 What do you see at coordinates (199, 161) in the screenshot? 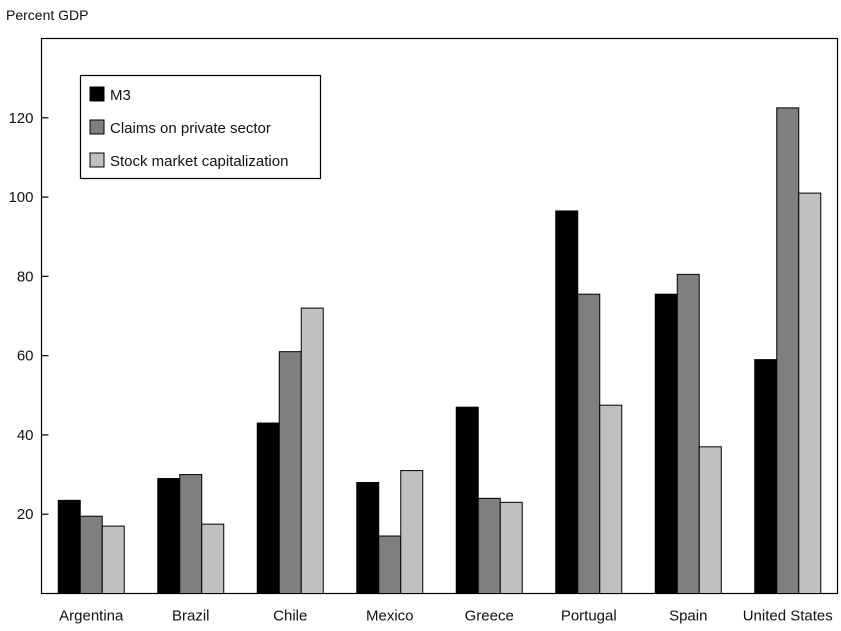
I see `legend-label: Stock market capitalization` at bounding box center [199, 161].